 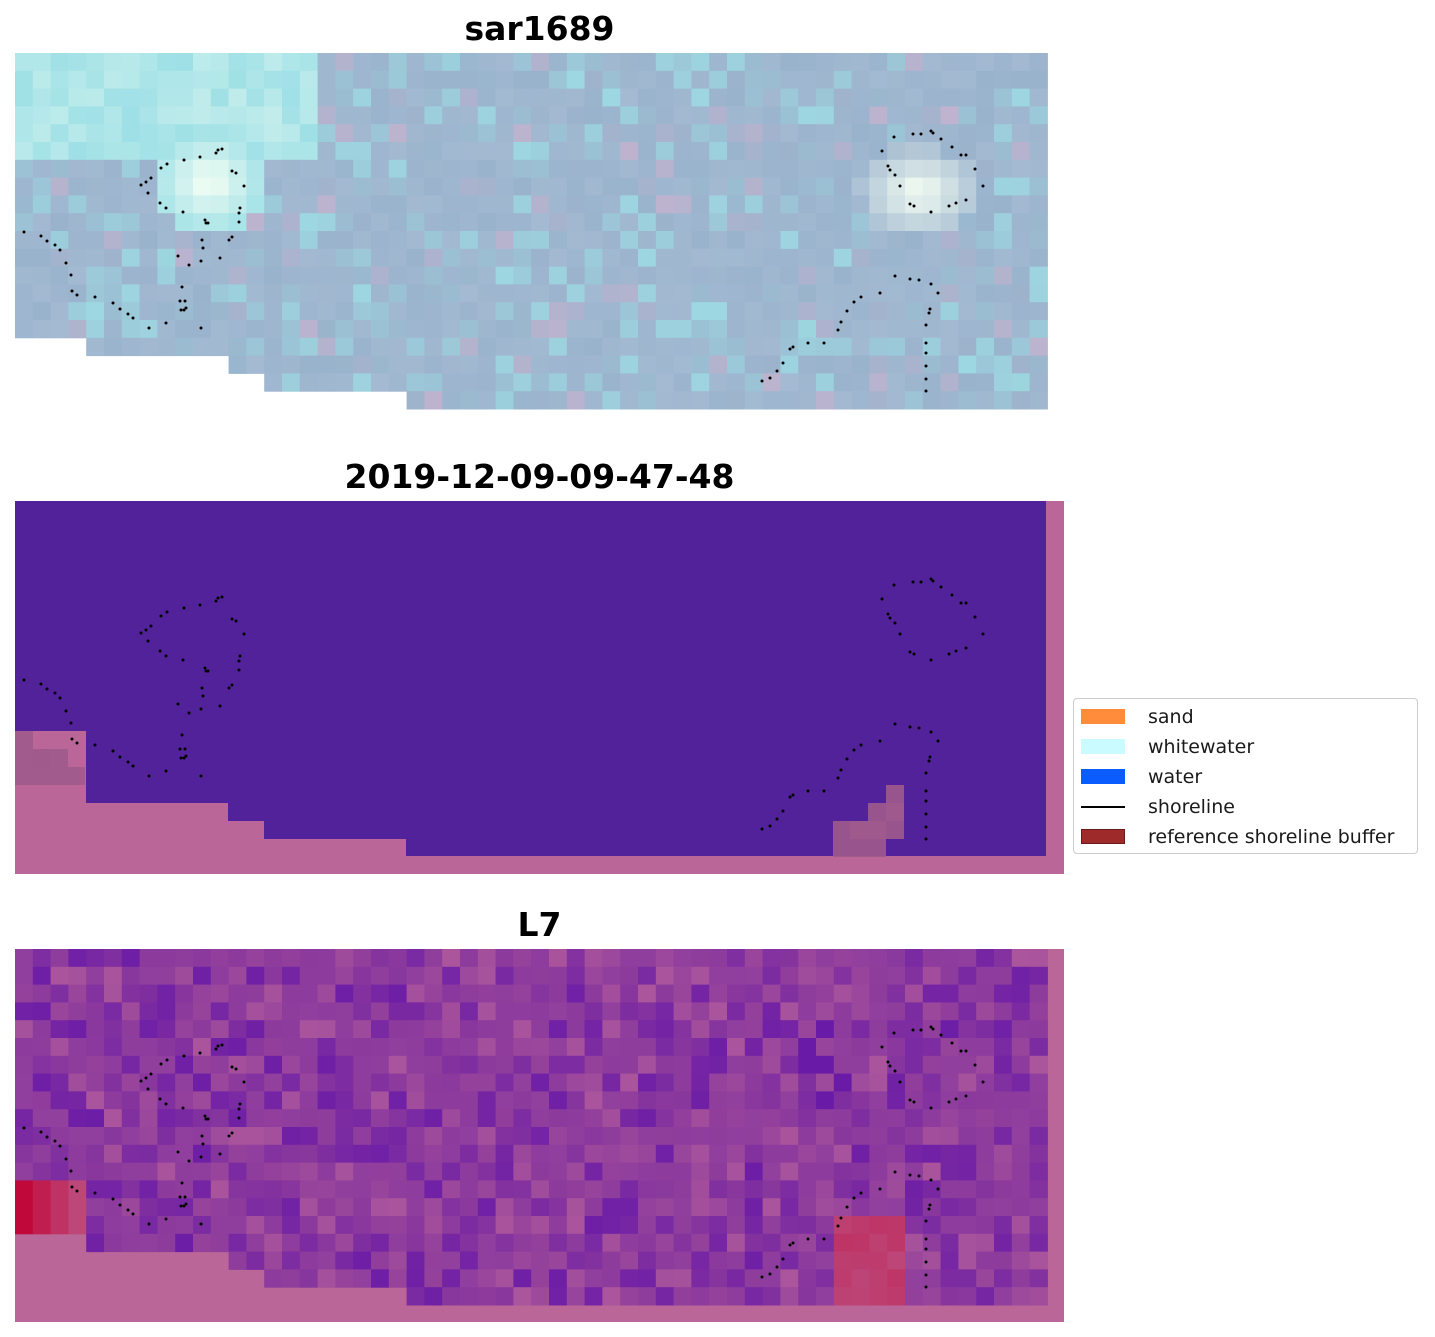 I want to click on buffer-cell, so click(x=886, y=812).